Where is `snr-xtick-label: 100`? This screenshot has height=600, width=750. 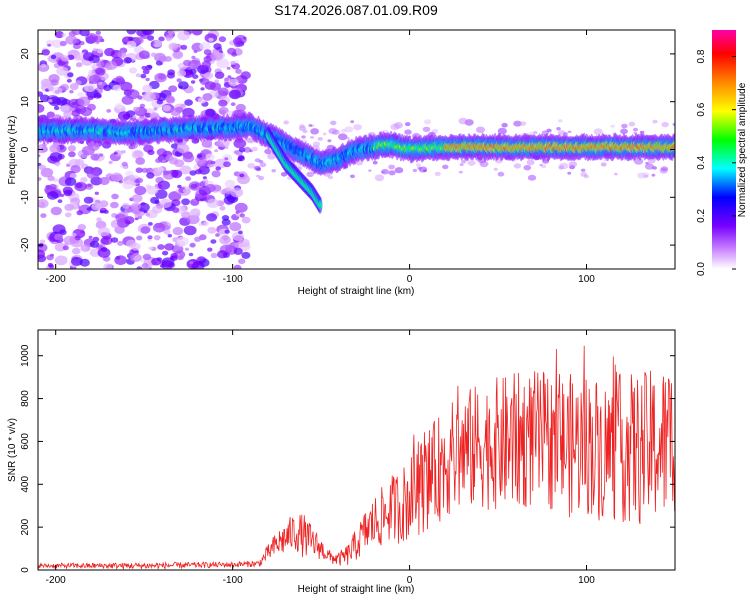
snr-xtick-label: 100 is located at coordinates (586, 580).